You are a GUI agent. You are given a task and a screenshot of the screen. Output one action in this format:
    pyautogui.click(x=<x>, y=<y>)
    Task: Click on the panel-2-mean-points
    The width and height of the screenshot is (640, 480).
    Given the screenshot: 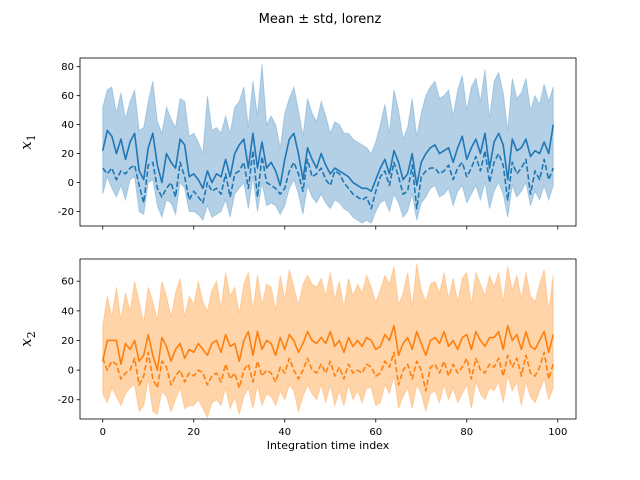 What is the action you would take?
    pyautogui.click(x=328, y=348)
    